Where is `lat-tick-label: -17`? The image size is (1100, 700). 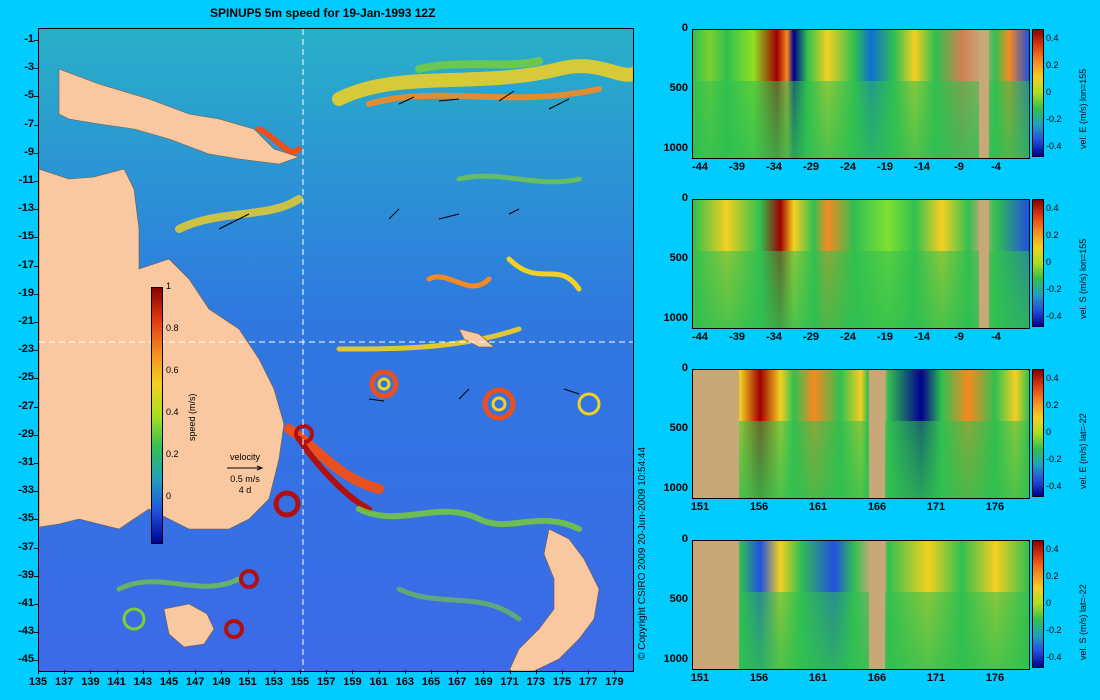
lat-tick-label: -17 is located at coordinates (26, 264).